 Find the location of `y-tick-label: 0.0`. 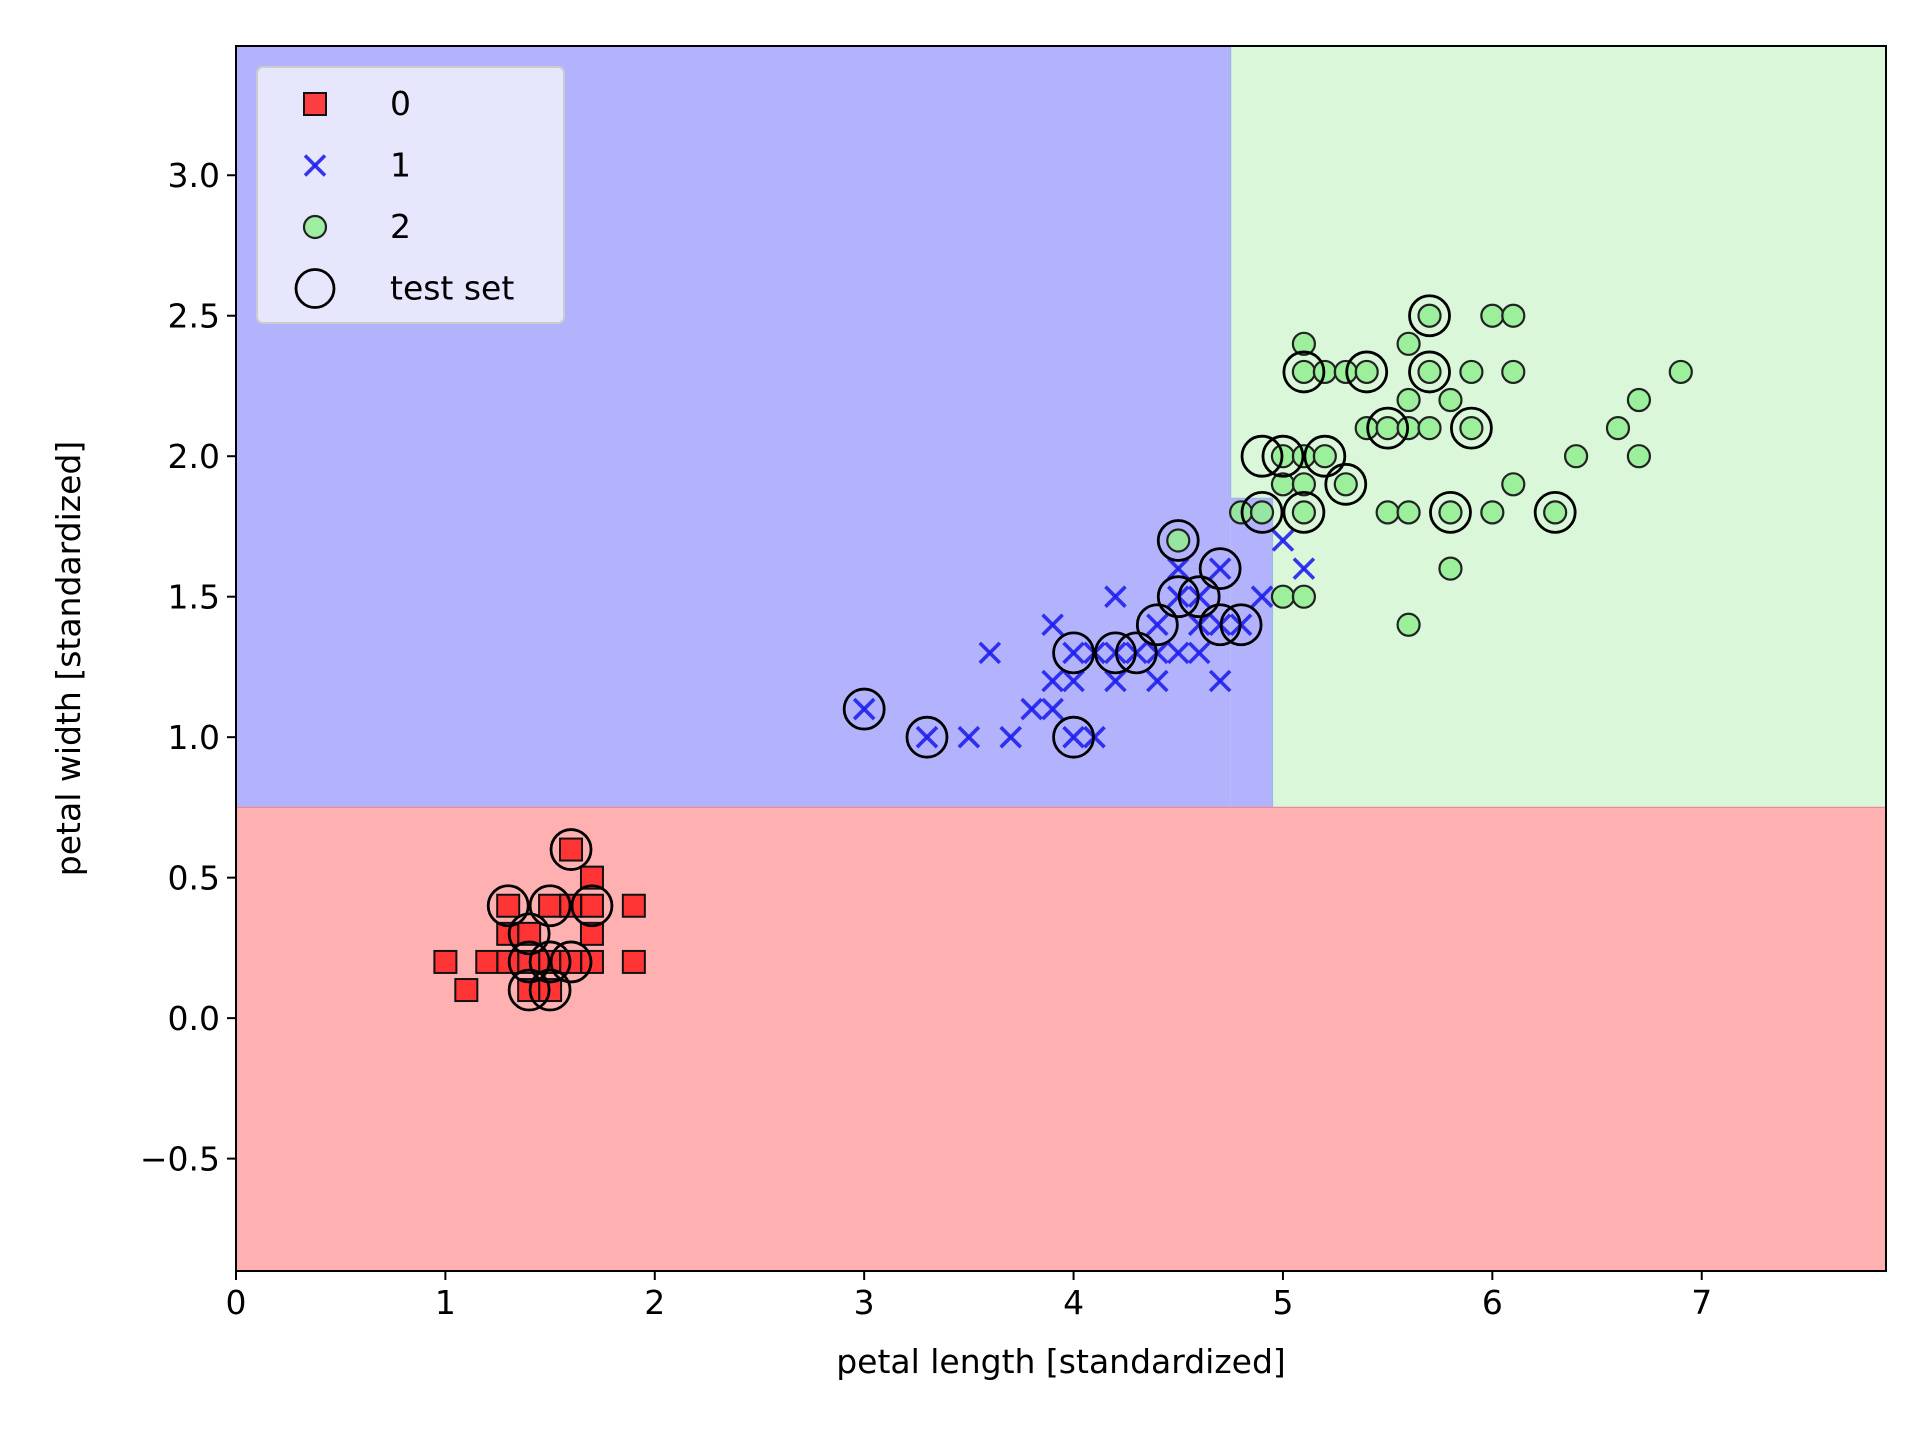

y-tick-label: 0.0 is located at coordinates (194, 1018).